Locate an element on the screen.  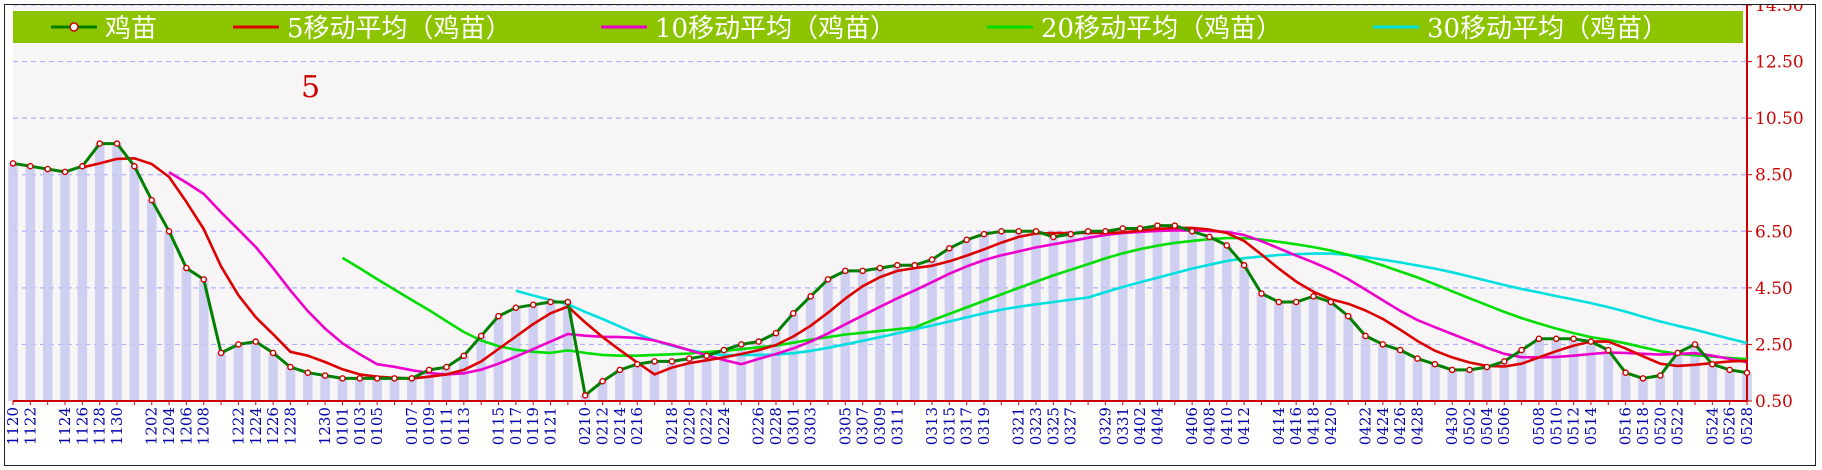
x-tick-label: 0226 is located at coordinates (759, 426).